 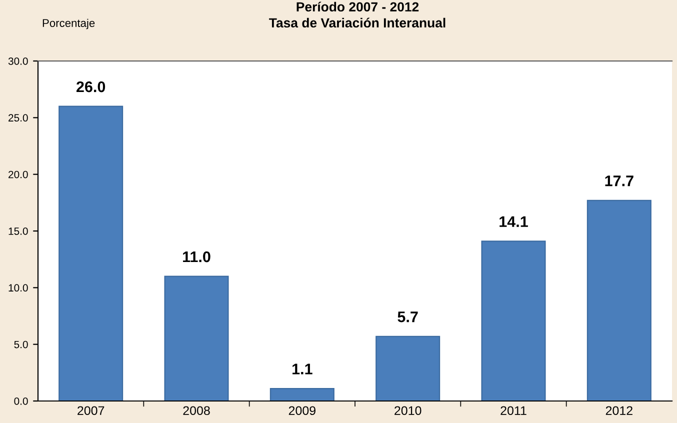 I want to click on data-label: 1.1, so click(x=302, y=369).